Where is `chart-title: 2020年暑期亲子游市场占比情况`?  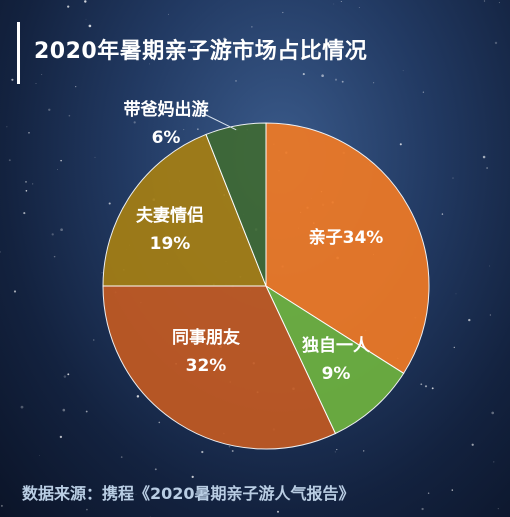 chart-title: 2020年暑期亲子游市场占比情况 is located at coordinates (201, 51).